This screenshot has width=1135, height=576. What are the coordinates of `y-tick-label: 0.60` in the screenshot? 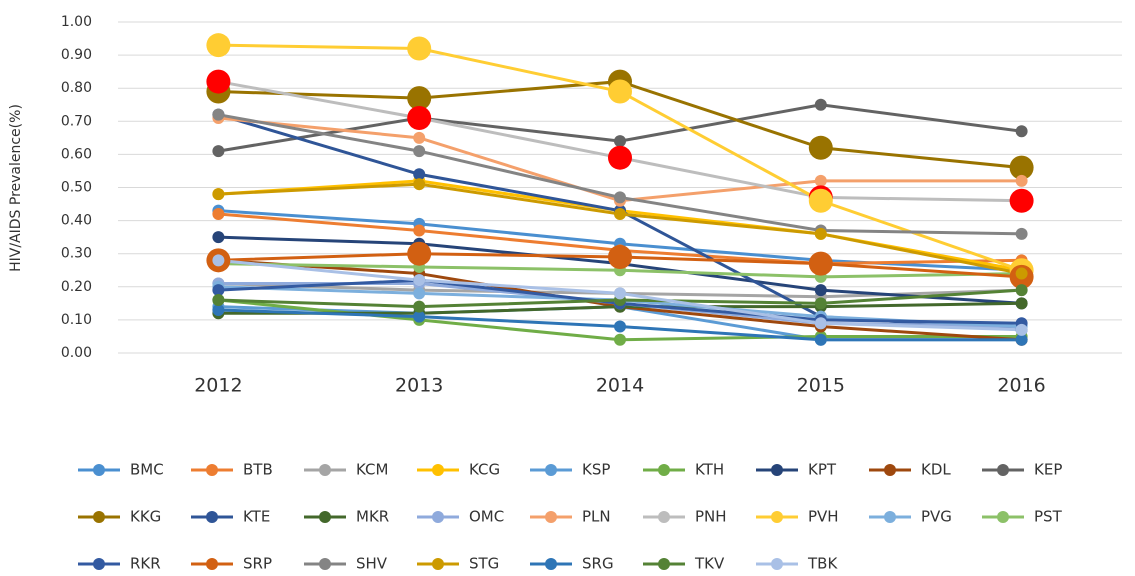 It's located at (76, 154).